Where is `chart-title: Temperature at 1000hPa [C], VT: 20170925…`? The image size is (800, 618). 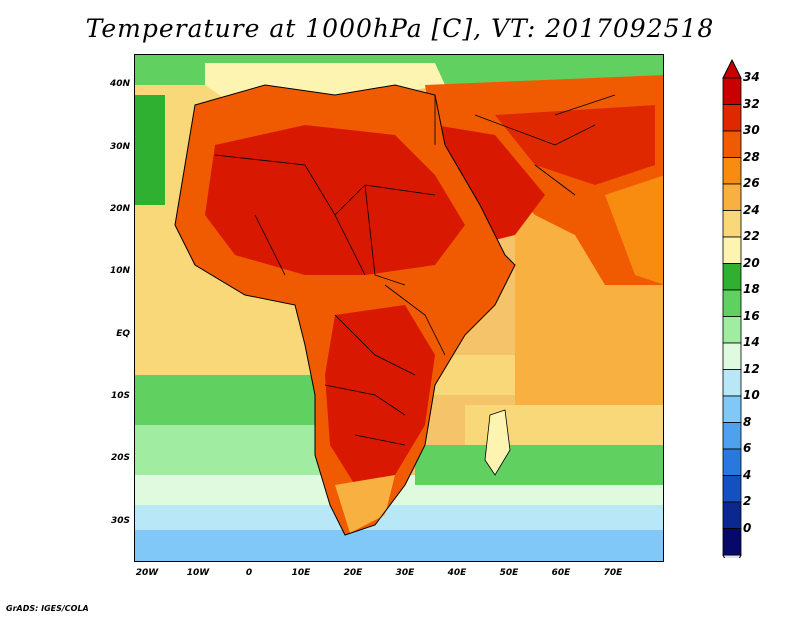 chart-title: Temperature at 1000hPa [C], VT: 20170925… is located at coordinates (400, 28).